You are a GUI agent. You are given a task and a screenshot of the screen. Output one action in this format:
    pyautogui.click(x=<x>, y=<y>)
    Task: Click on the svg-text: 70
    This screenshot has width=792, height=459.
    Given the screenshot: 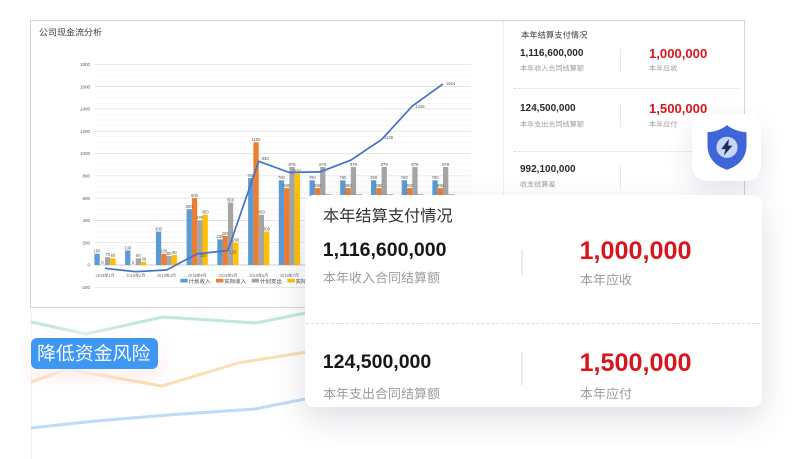 What is the action you would take?
    pyautogui.click(x=107, y=254)
    